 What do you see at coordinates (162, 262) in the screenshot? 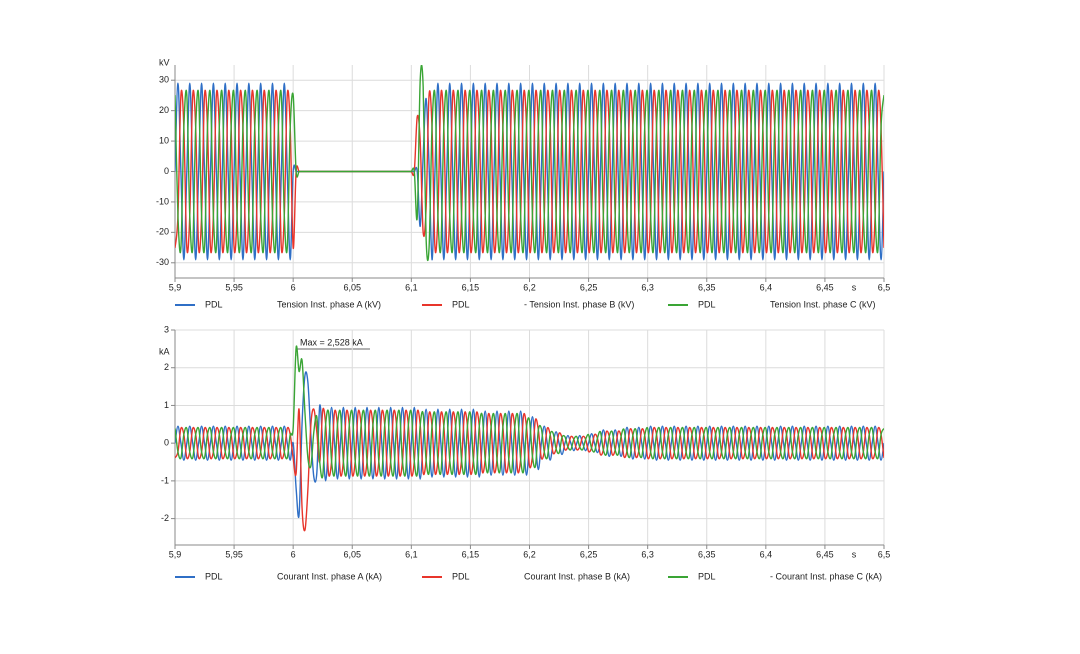
I see `y-tick-label: -30` at bounding box center [162, 262].